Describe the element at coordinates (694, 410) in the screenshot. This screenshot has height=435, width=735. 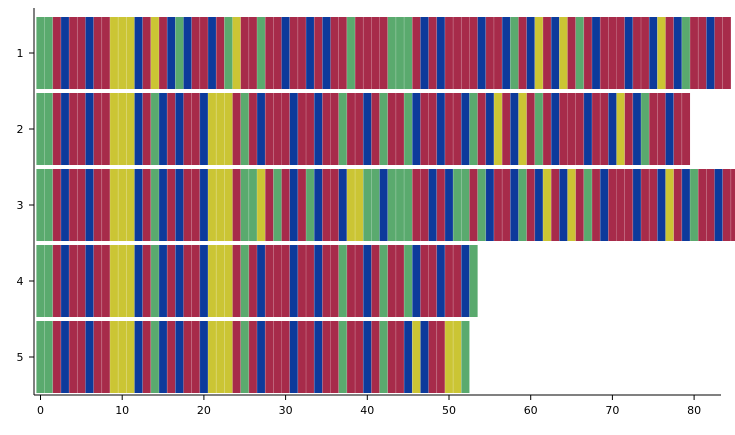
I see `x-tick-label: 80` at that location.